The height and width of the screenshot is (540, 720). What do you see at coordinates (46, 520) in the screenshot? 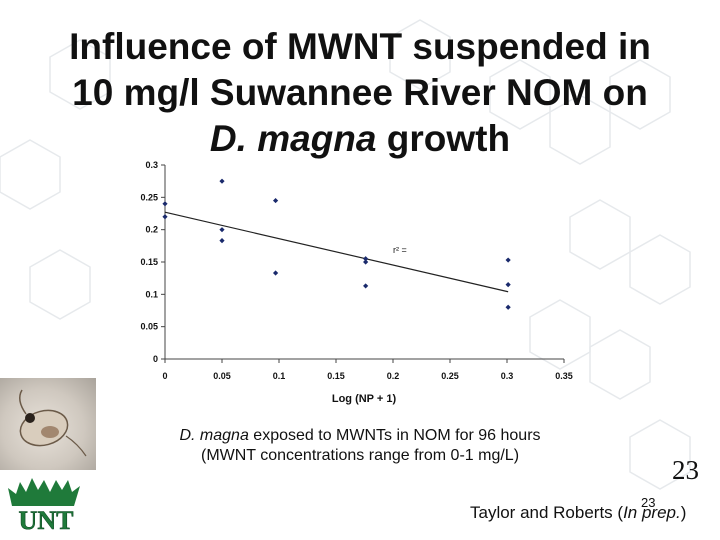
I see `svg-text: UNT` at bounding box center [46, 520].